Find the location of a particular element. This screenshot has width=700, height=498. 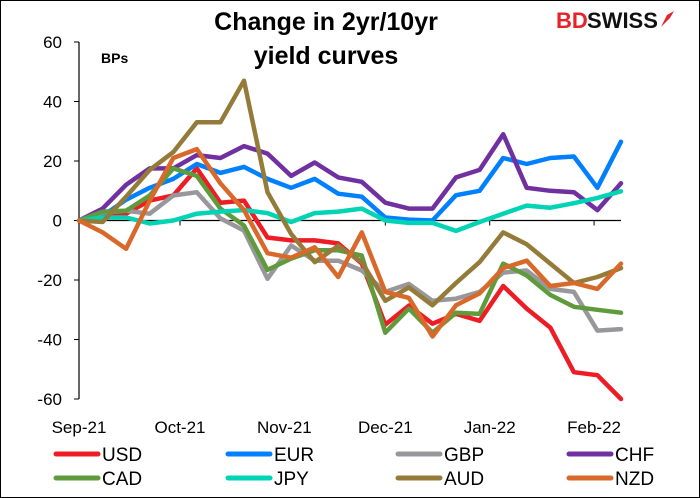

legend-item-chf: CHF is located at coordinates (610, 455).